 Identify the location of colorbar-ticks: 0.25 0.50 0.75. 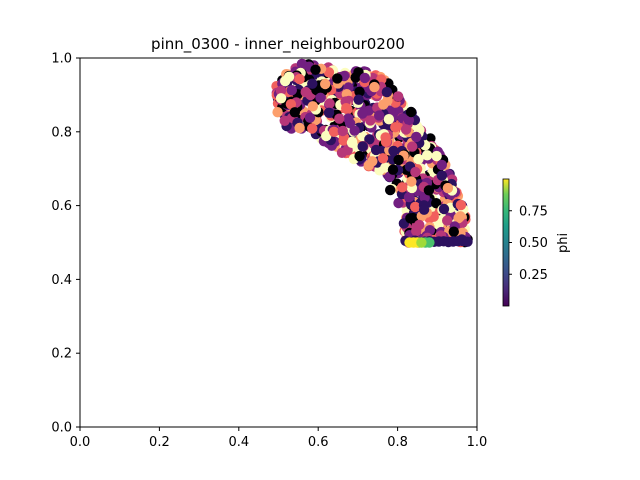
(528, 243).